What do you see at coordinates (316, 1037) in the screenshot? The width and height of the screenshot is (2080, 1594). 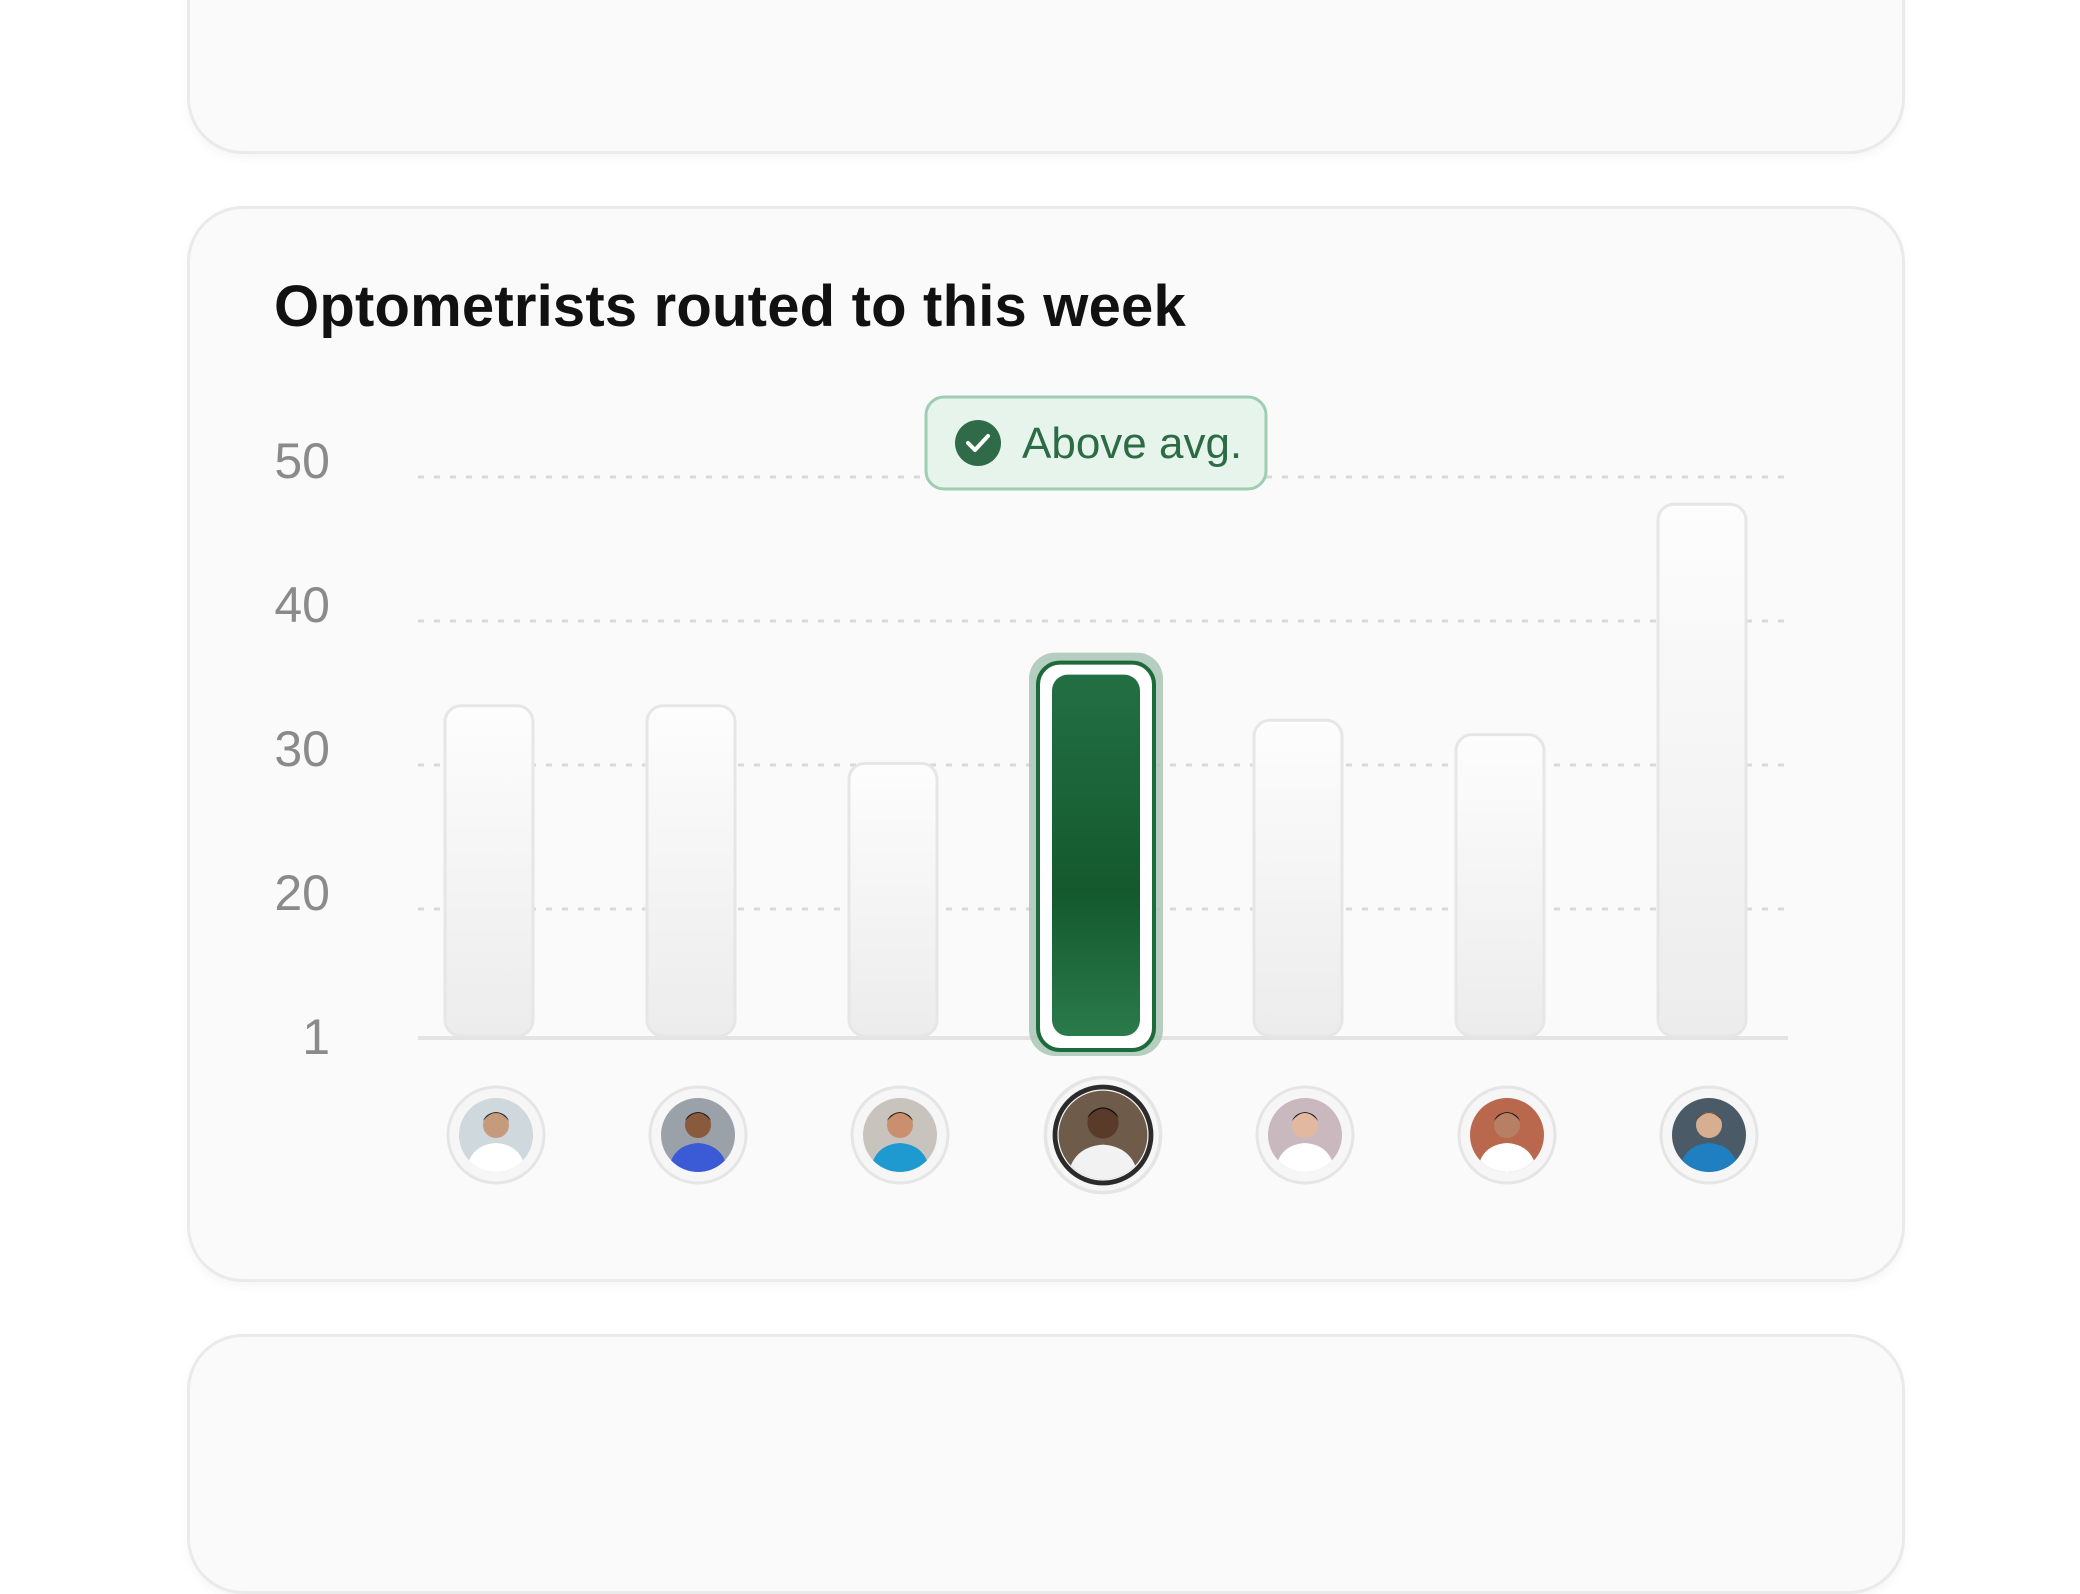 I see `y-tick-label-1: 1` at bounding box center [316, 1037].